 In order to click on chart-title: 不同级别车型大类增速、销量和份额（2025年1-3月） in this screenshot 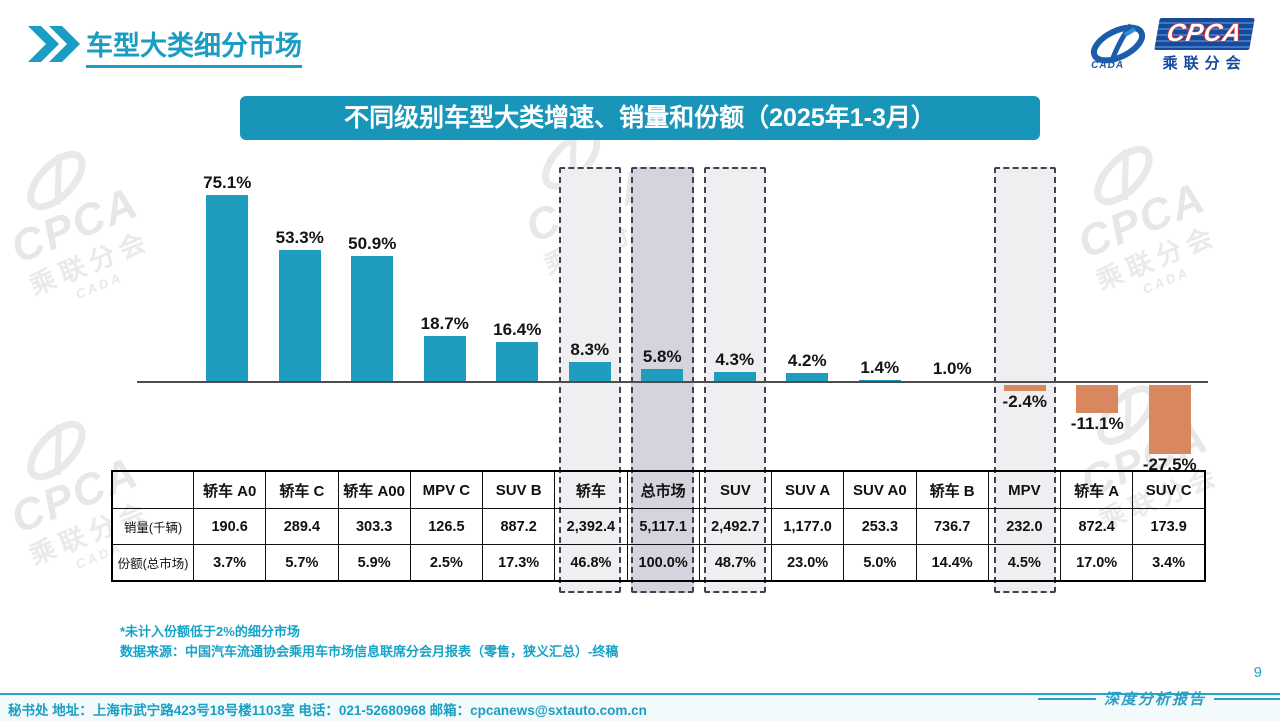, I will do `click(640, 118)`.